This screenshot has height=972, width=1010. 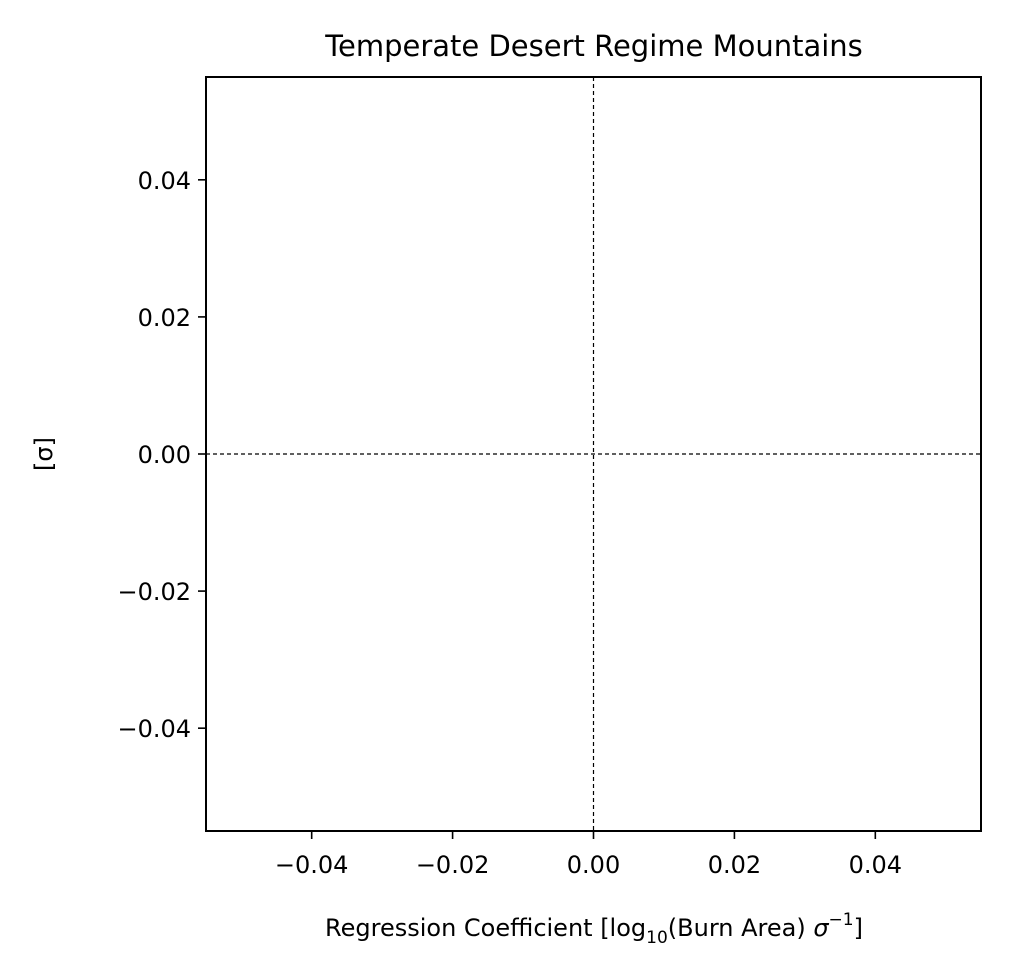 What do you see at coordinates (164, 318) in the screenshot?
I see `y-tick-label: 0.02` at bounding box center [164, 318].